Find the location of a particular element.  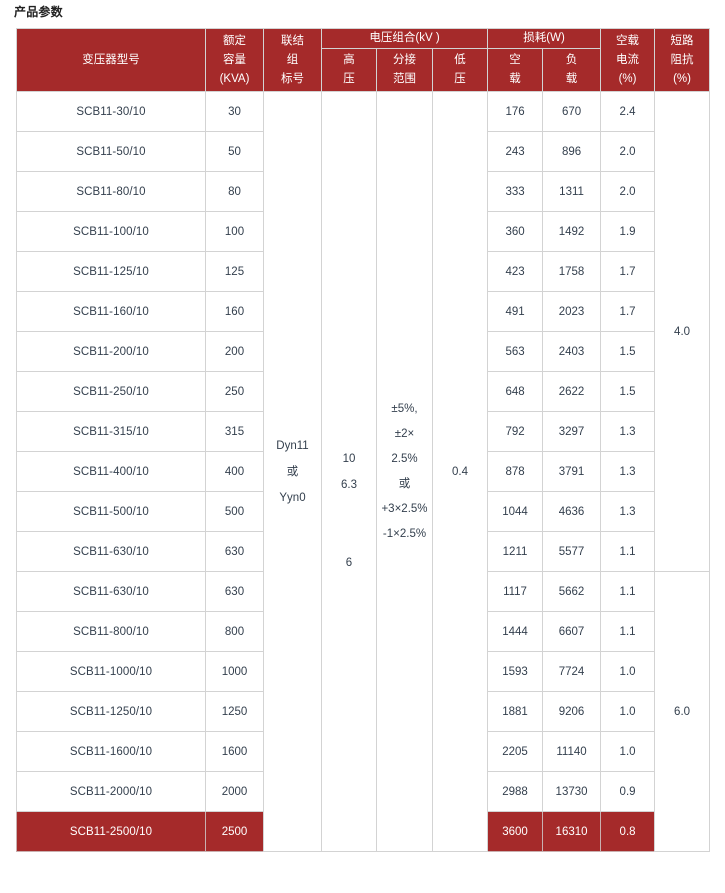

cell-no-load-current: 2.4 is located at coordinates (628, 111).